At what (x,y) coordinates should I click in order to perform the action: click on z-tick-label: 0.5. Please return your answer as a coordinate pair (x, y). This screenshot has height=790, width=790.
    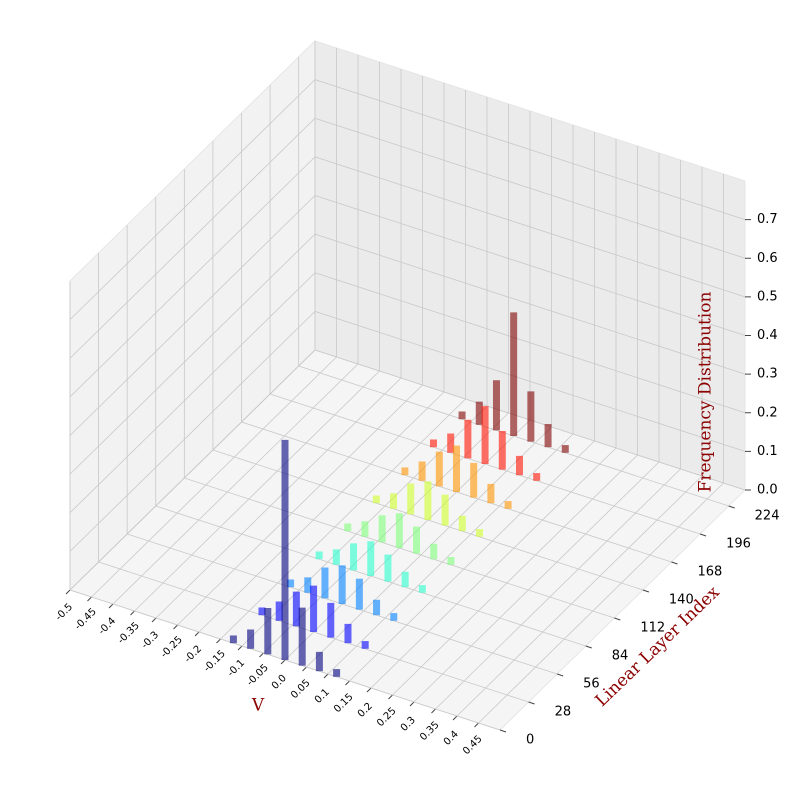
    Looking at the image, I should click on (767, 296).